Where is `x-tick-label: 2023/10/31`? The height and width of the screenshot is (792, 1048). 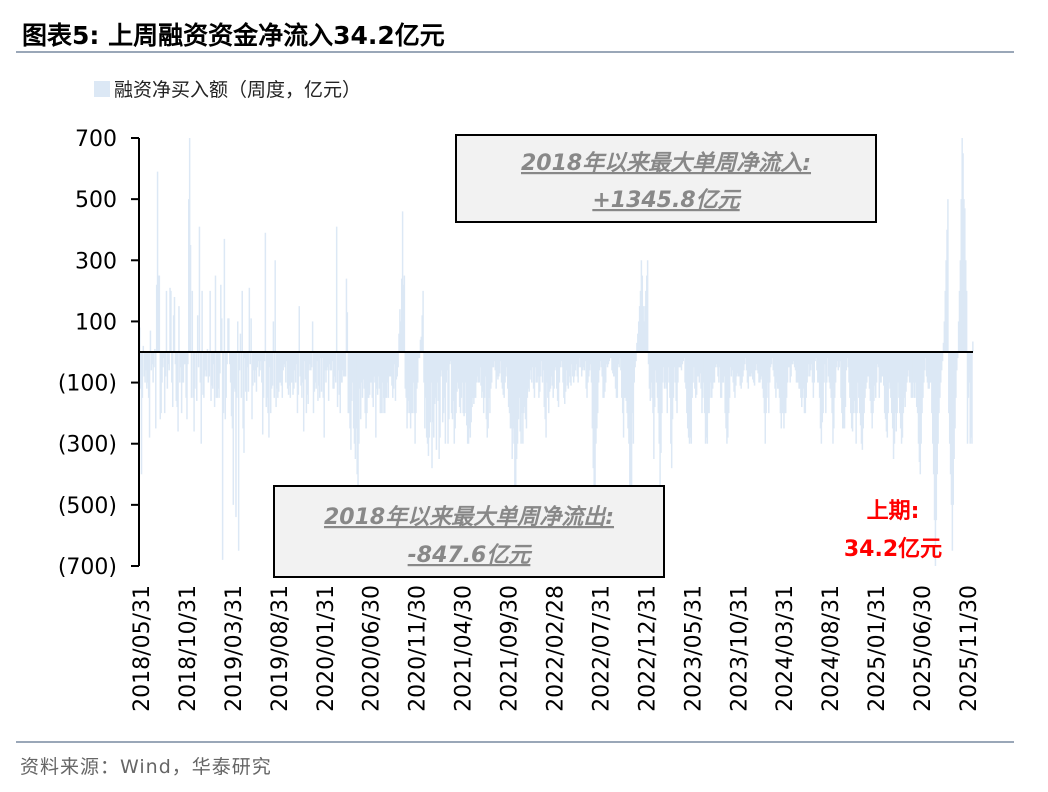
x-tick-label: 2023/10/31 is located at coordinates (739, 648).